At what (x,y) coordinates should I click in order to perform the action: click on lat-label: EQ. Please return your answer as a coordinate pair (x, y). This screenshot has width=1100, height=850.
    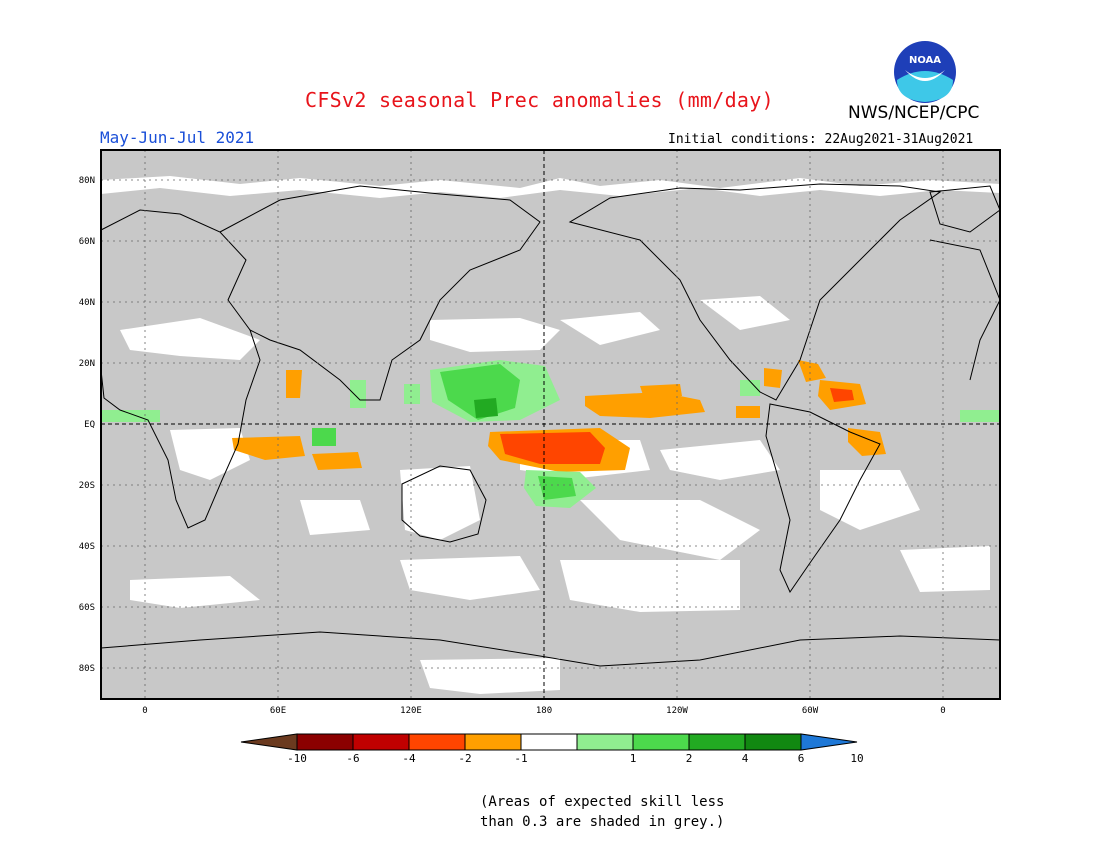
    Looking at the image, I should click on (89, 425).